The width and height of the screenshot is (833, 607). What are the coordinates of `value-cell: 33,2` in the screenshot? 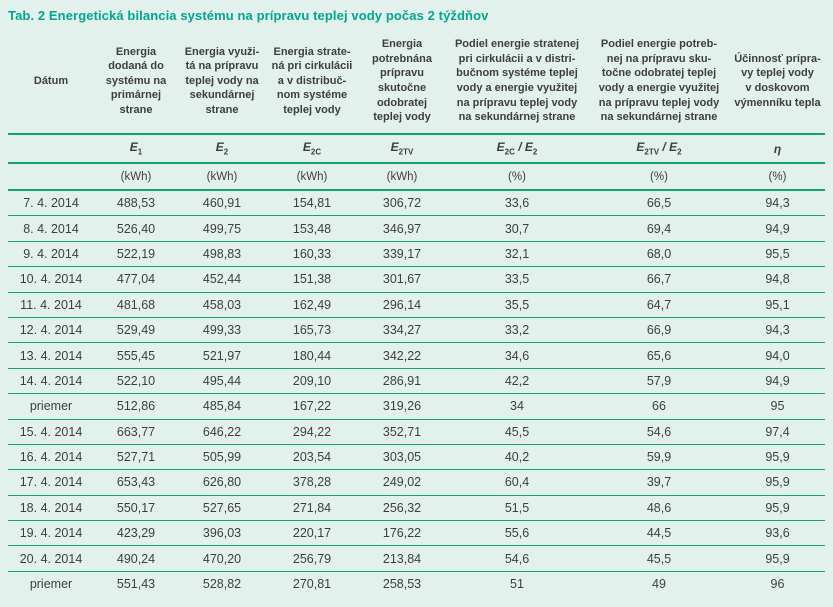 It's located at (517, 329).